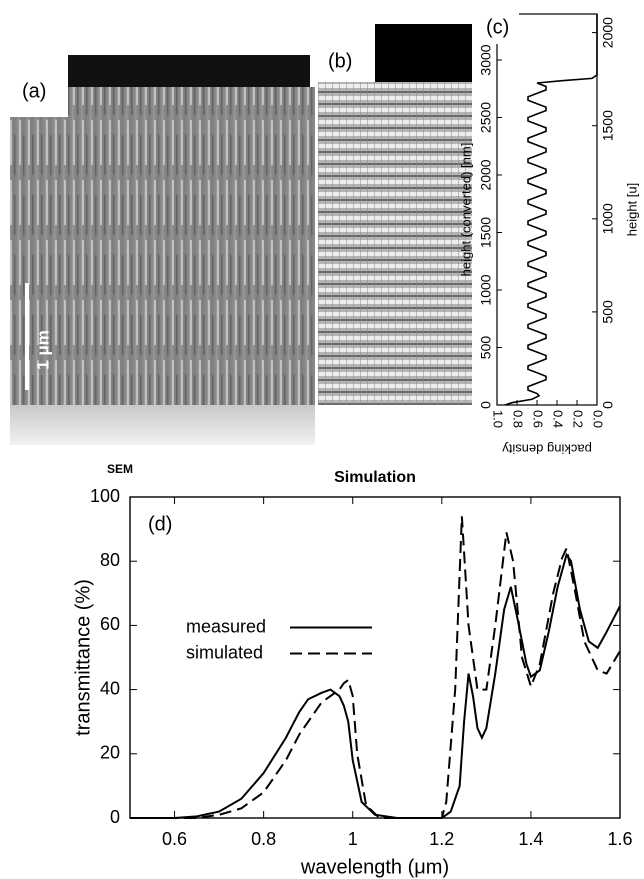 This screenshot has width=644, height=879. Describe the element at coordinates (608, 125) in the screenshot. I see `y2-tick-label: 1500` at that location.